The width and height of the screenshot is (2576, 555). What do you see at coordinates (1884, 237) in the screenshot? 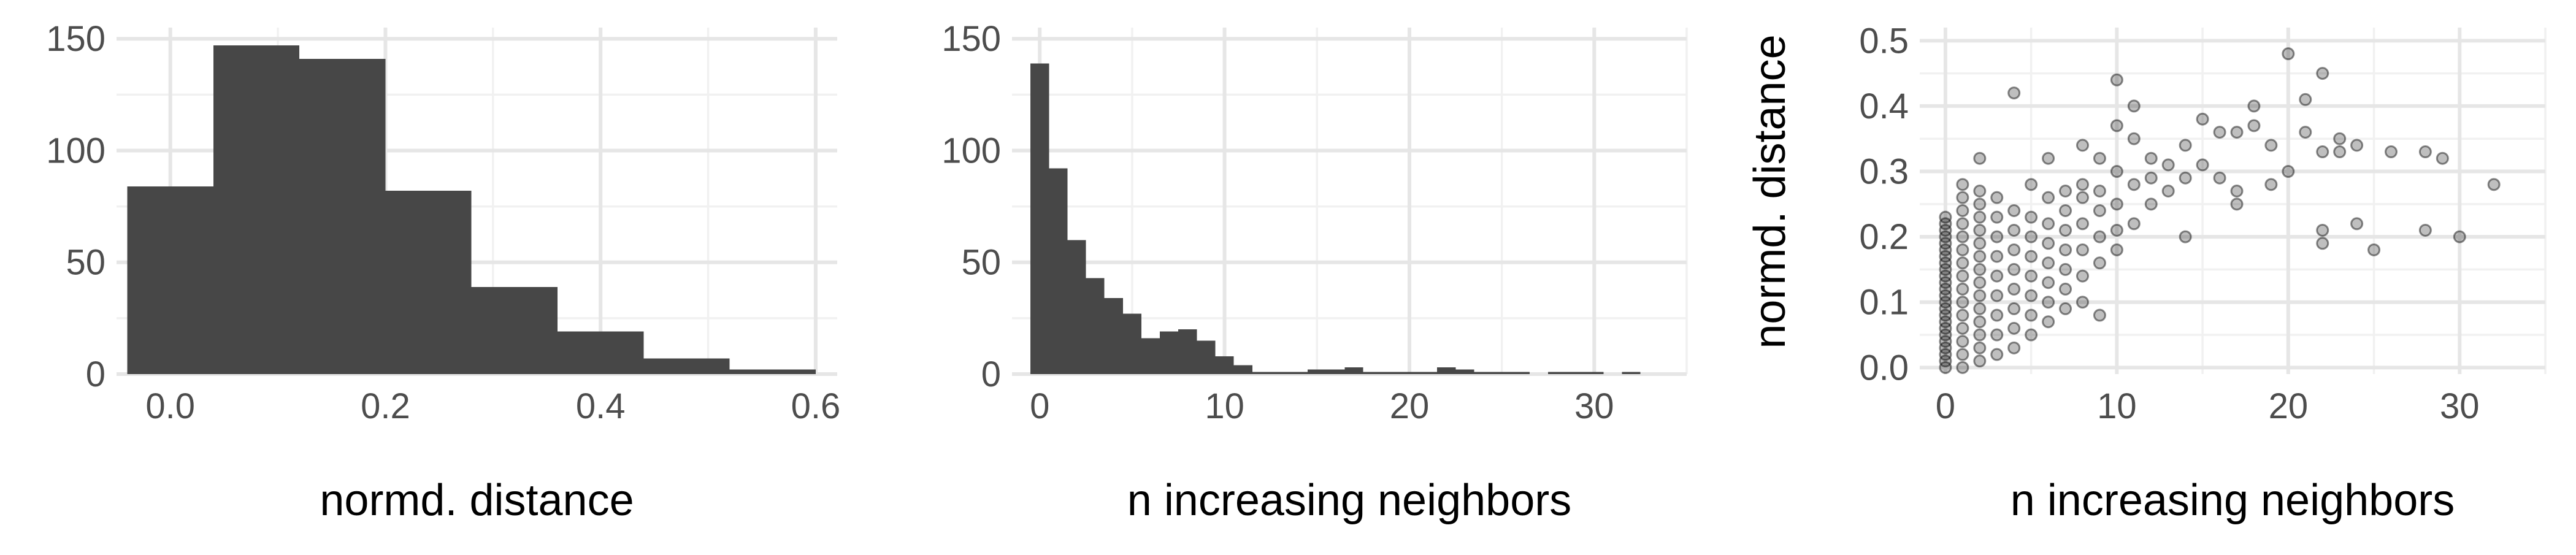
I see `y-tick-label: 0.2` at bounding box center [1884, 237].